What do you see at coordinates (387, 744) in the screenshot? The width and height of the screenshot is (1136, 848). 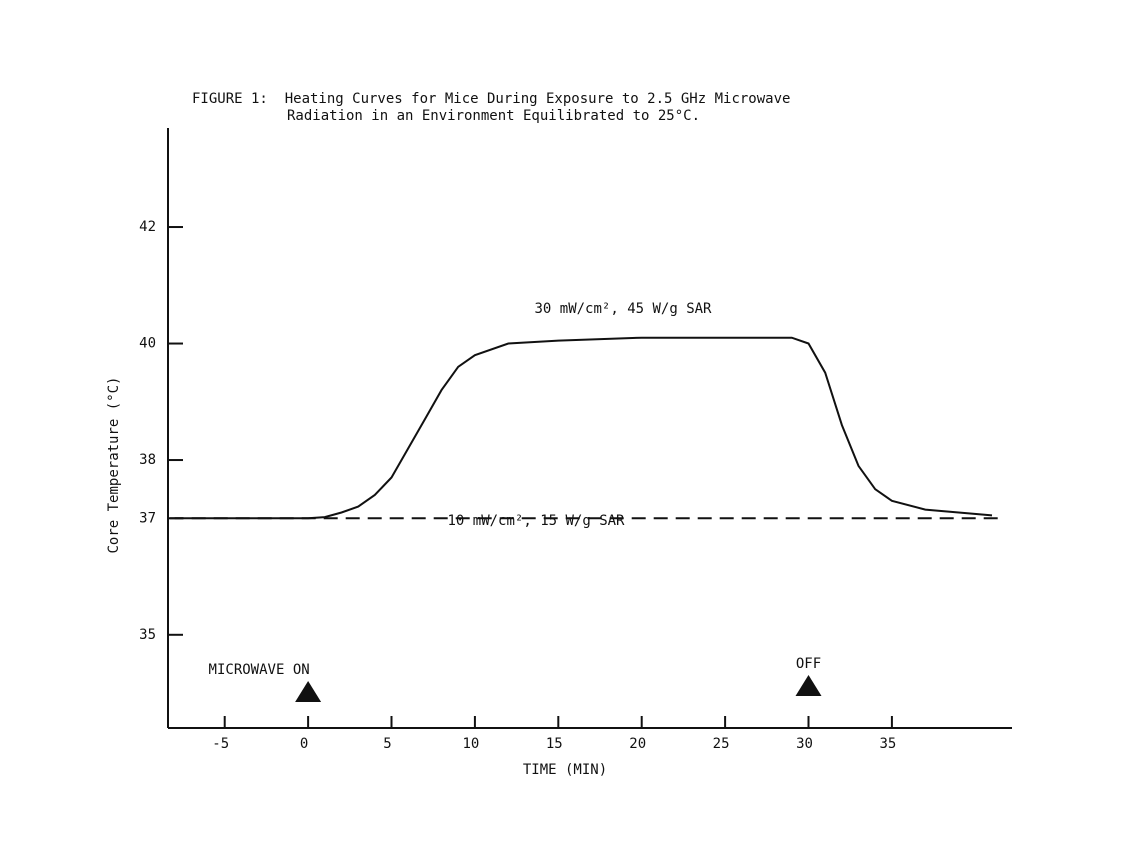 I see `x-tick-label: 5` at bounding box center [387, 744].